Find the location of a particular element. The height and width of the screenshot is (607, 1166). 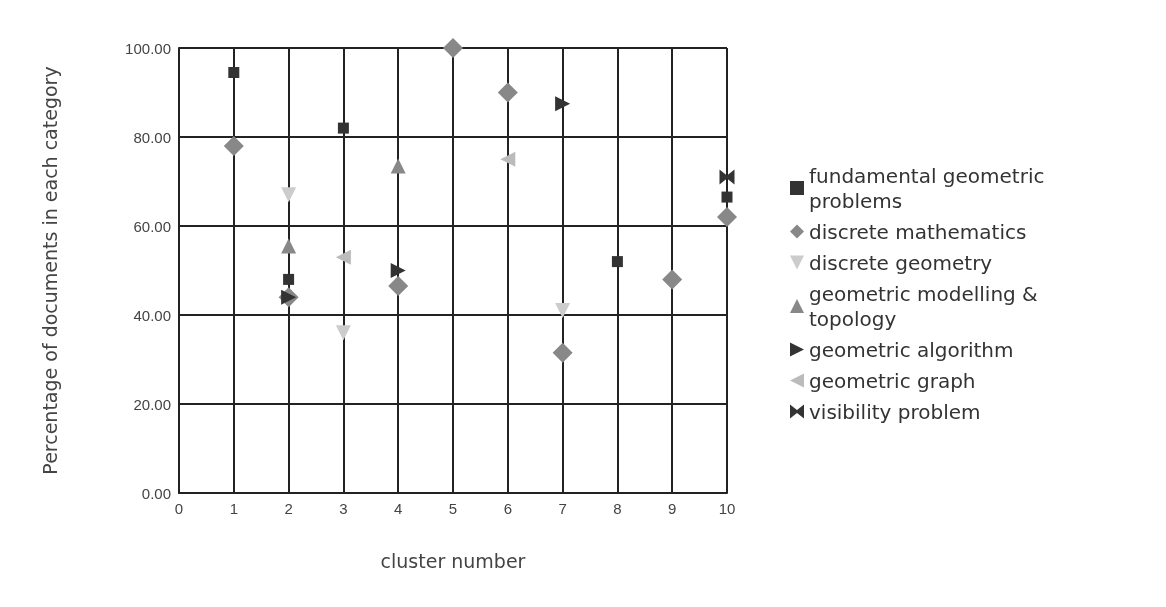

x-tick-label: 7 is located at coordinates (562, 508).